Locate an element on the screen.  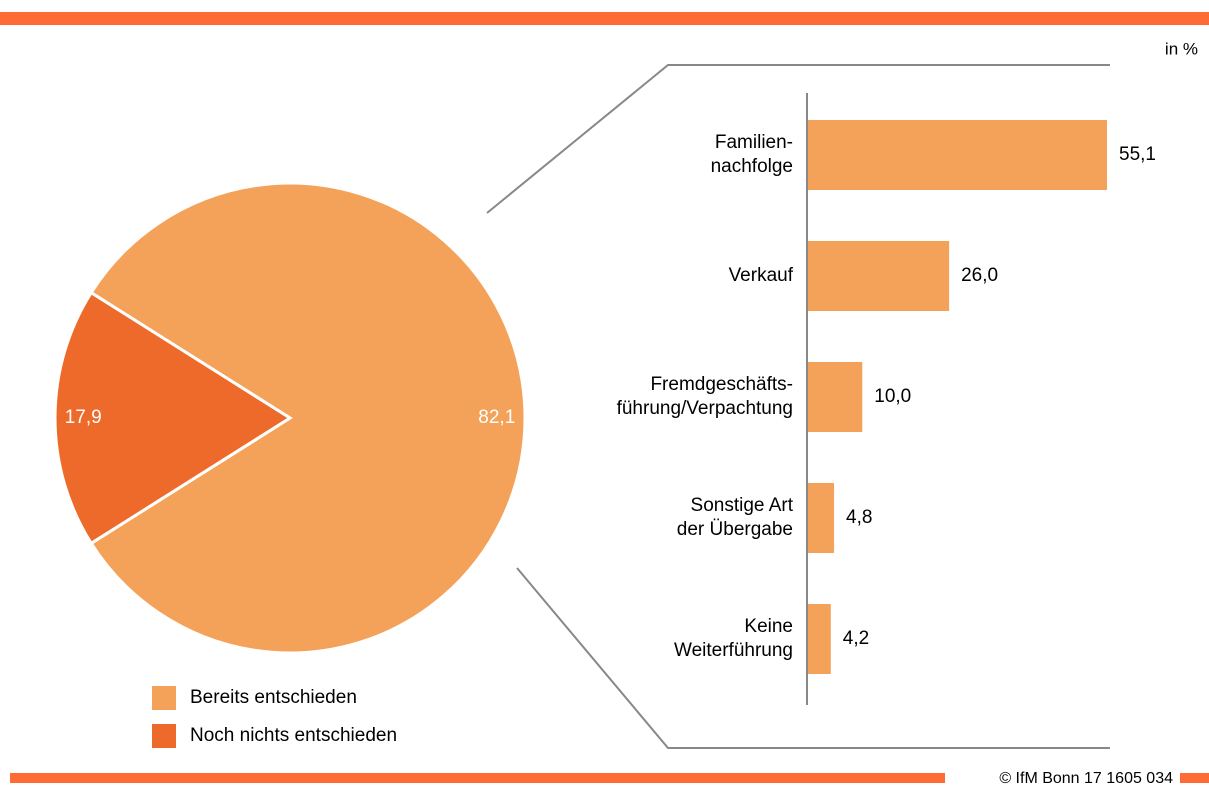
category-label: Familien-nachfolge is located at coordinates (752, 154).